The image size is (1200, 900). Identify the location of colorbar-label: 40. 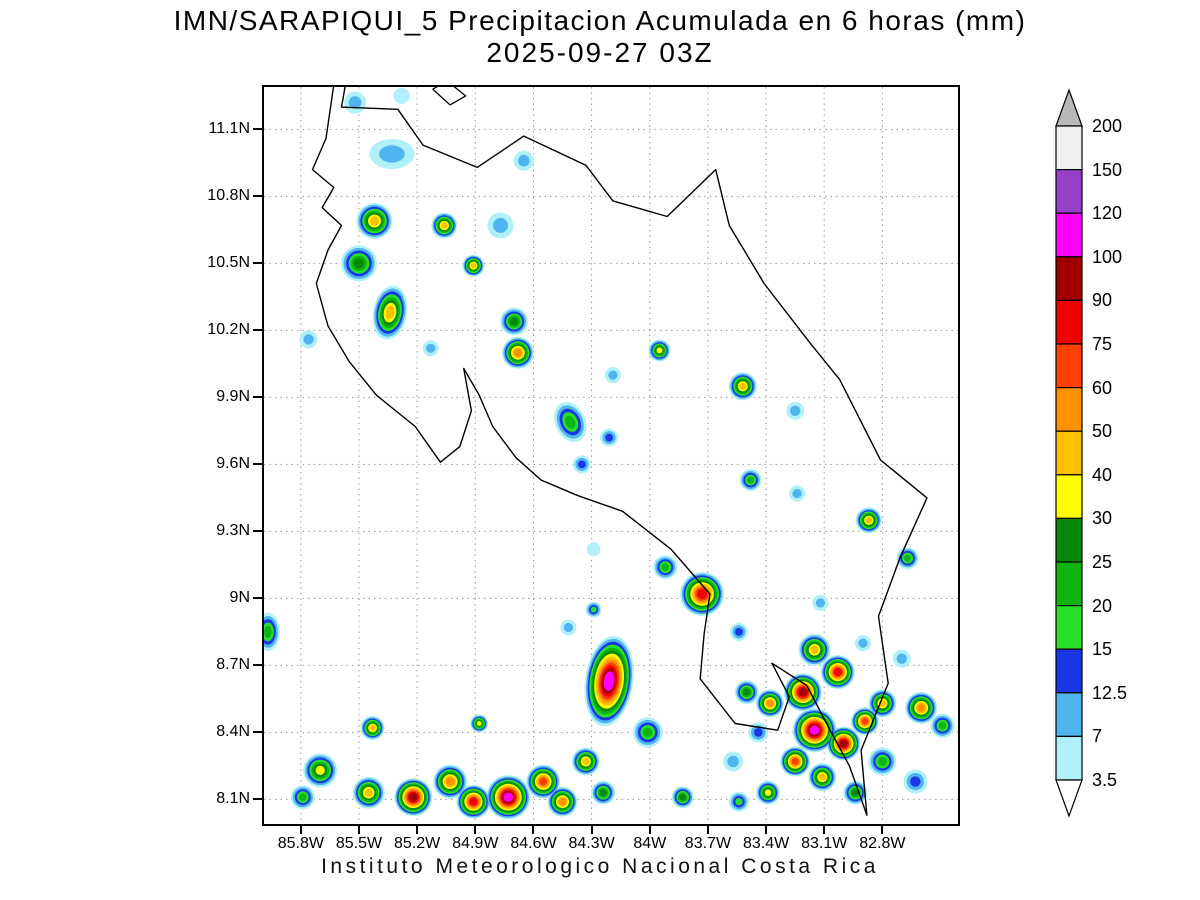
(1102, 474).